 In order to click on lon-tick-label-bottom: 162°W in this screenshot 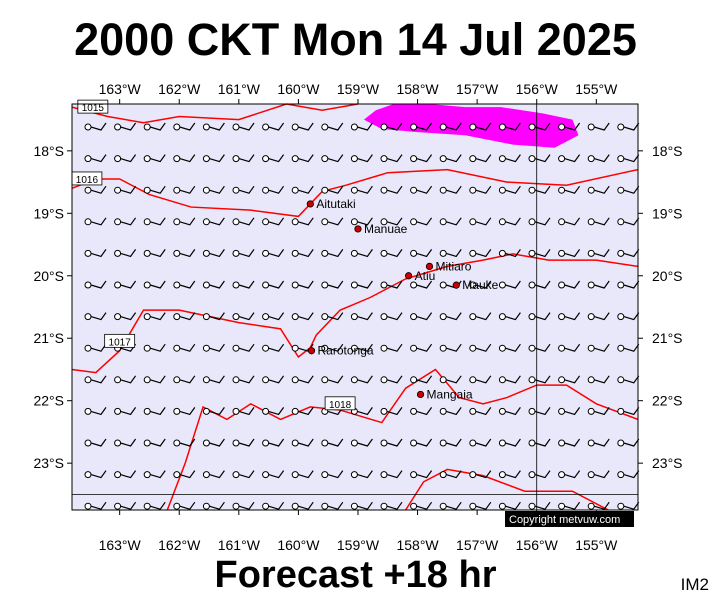, I will do `click(179, 545)`.